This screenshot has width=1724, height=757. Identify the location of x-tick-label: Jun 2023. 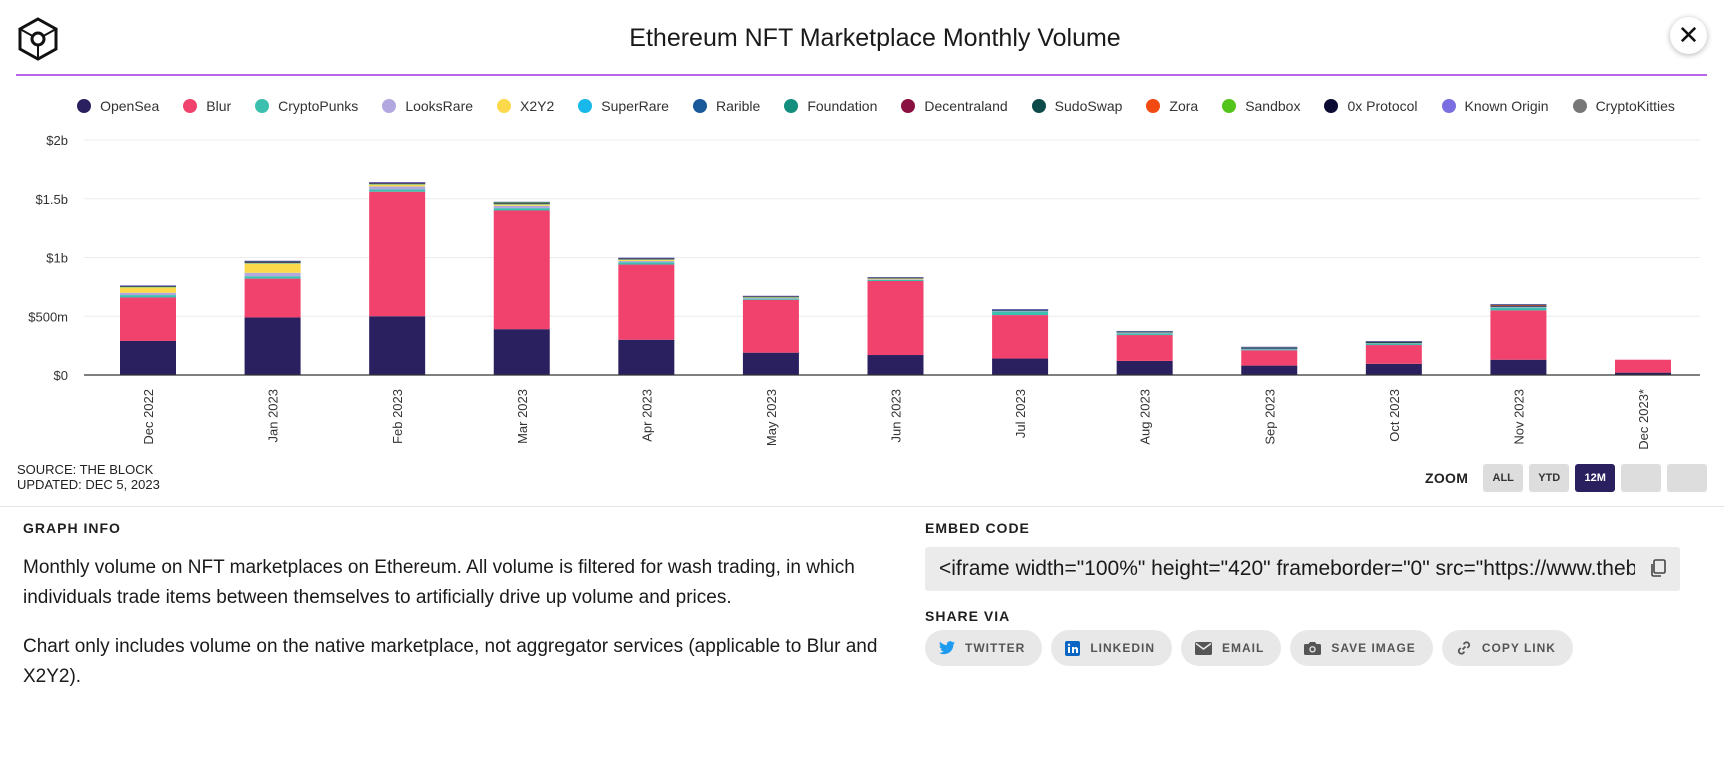
(896, 416).